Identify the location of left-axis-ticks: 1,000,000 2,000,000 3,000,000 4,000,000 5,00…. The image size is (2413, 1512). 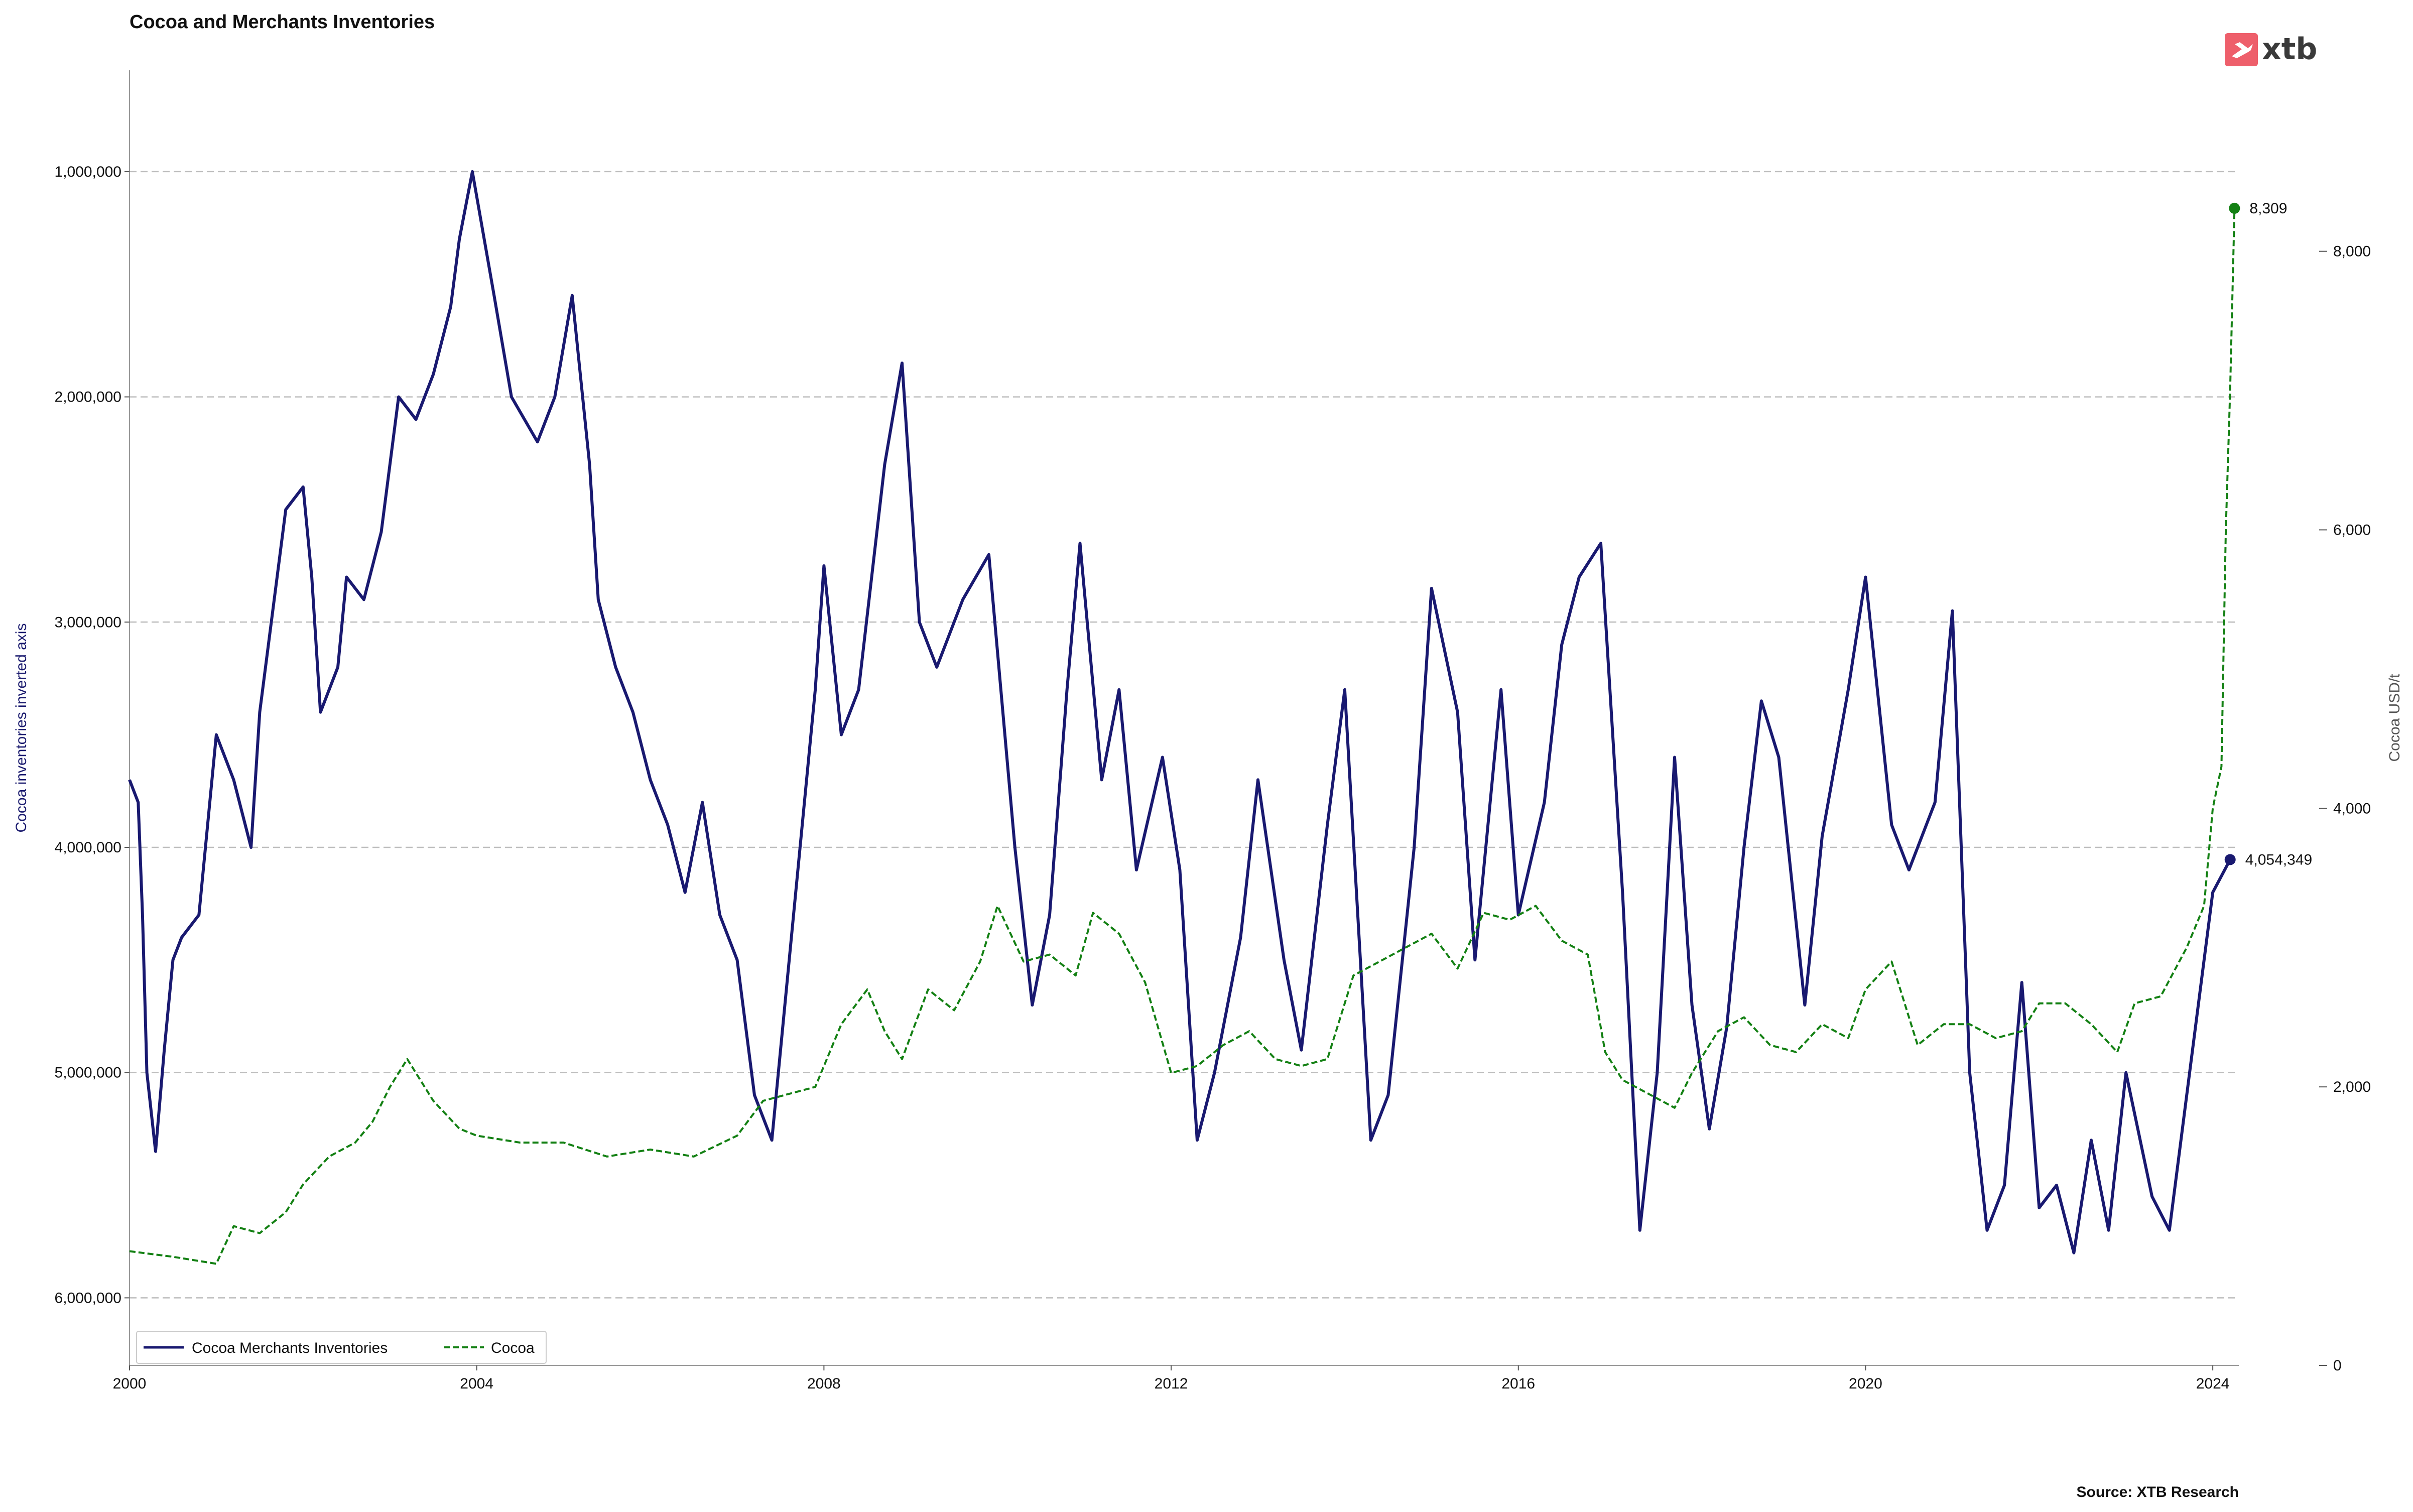
(92, 735).